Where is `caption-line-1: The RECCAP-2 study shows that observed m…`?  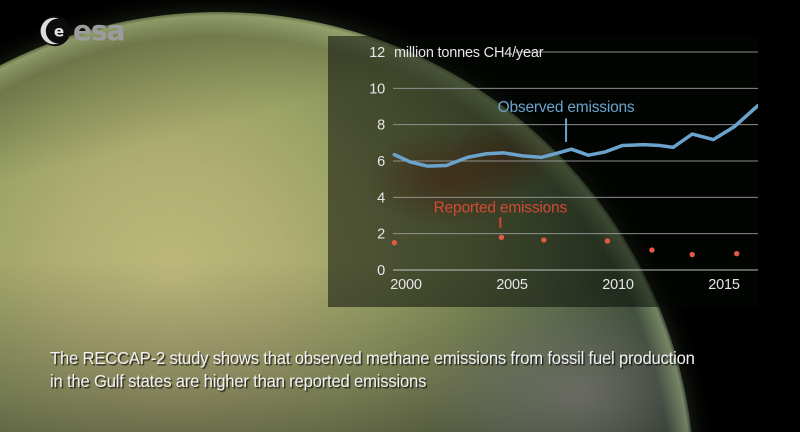
caption-line-1: The RECCAP-2 study shows that observed m… is located at coordinates (372, 358).